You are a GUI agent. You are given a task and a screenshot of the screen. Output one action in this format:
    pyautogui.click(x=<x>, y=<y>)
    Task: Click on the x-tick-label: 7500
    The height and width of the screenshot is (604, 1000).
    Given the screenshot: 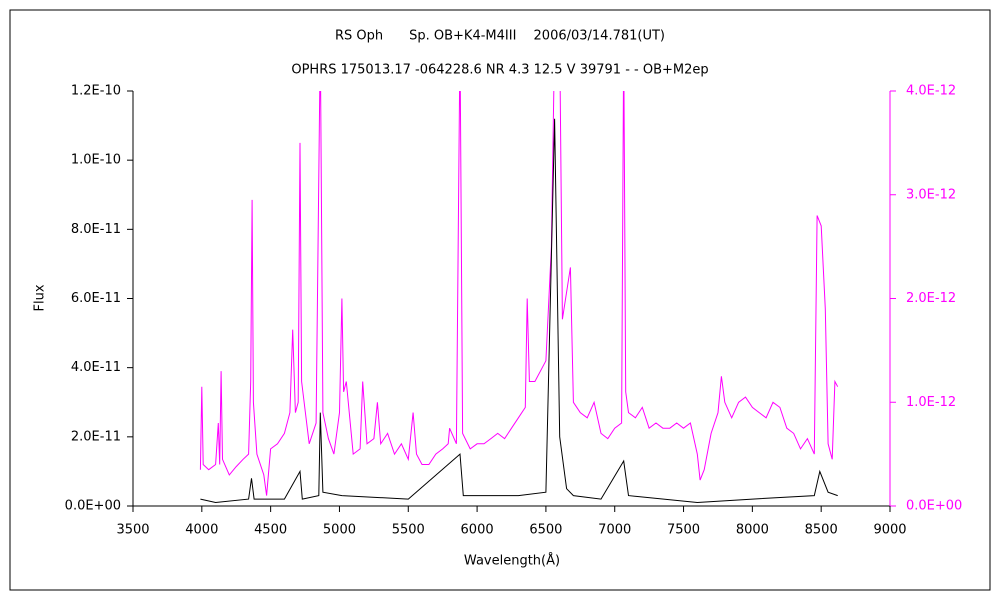 What is the action you would take?
    pyautogui.click(x=683, y=530)
    